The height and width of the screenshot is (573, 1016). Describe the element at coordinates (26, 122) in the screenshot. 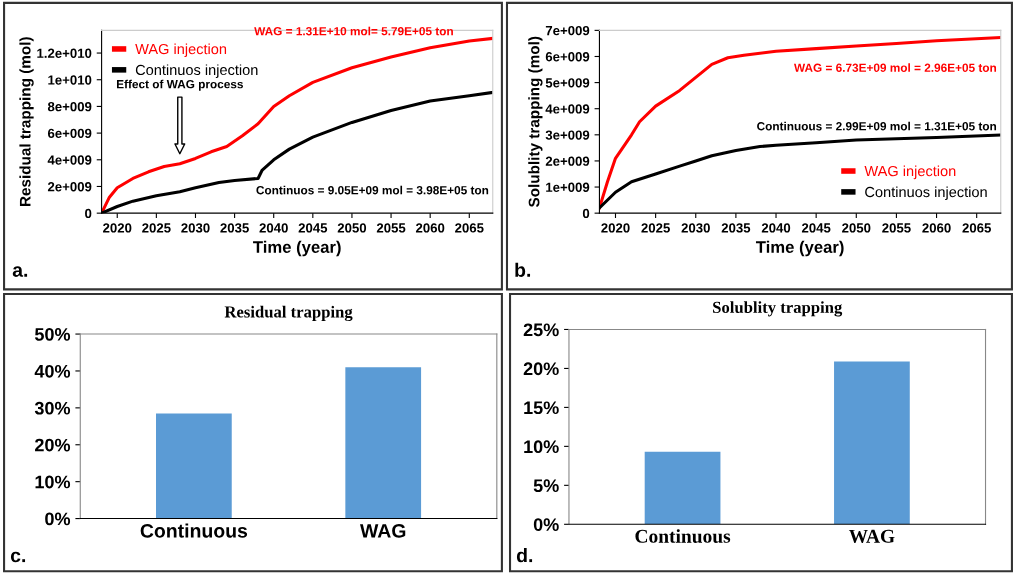

I see `y-axis-title: Residual trapping (mol)` at that location.